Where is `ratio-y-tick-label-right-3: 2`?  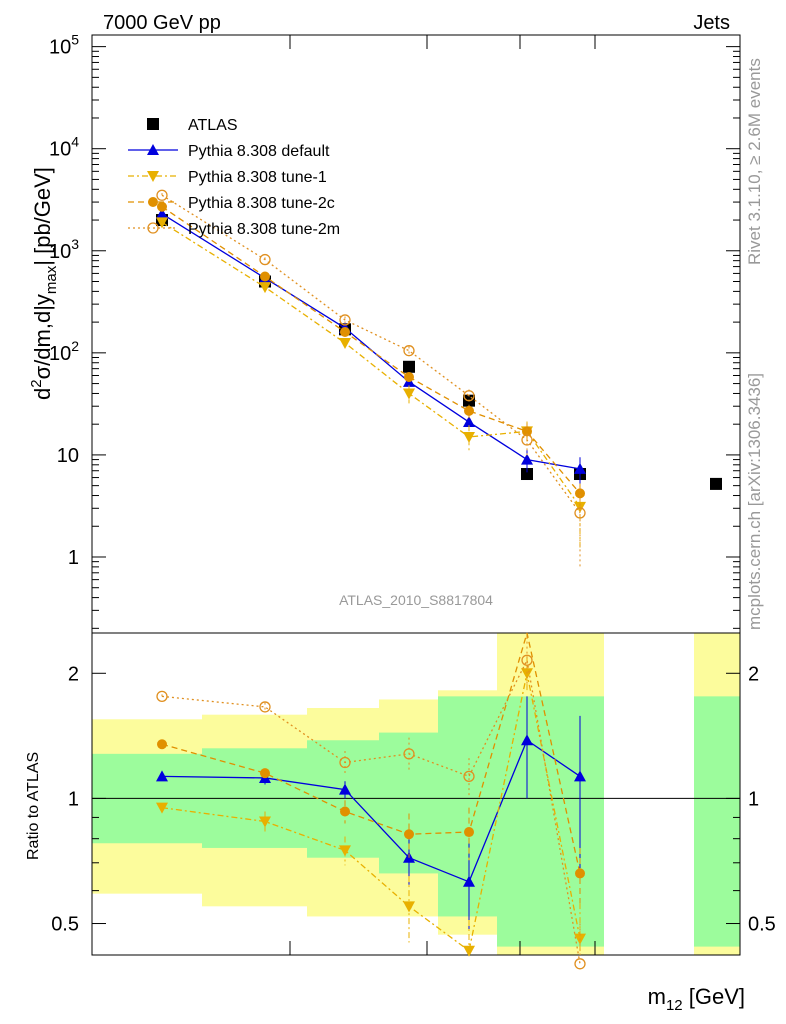
ratio-y-tick-label-right-3: 2 is located at coordinates (753, 674).